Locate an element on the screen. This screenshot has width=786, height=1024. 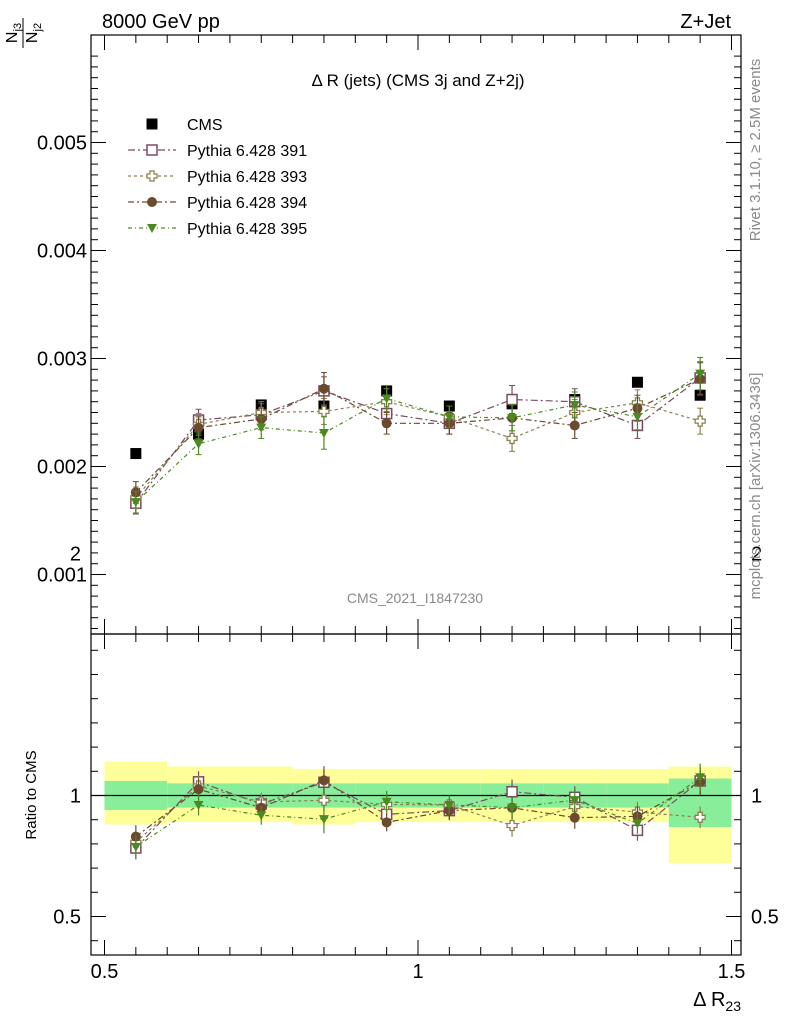
y-tick-label: 0.001 is located at coordinates (62, 576).